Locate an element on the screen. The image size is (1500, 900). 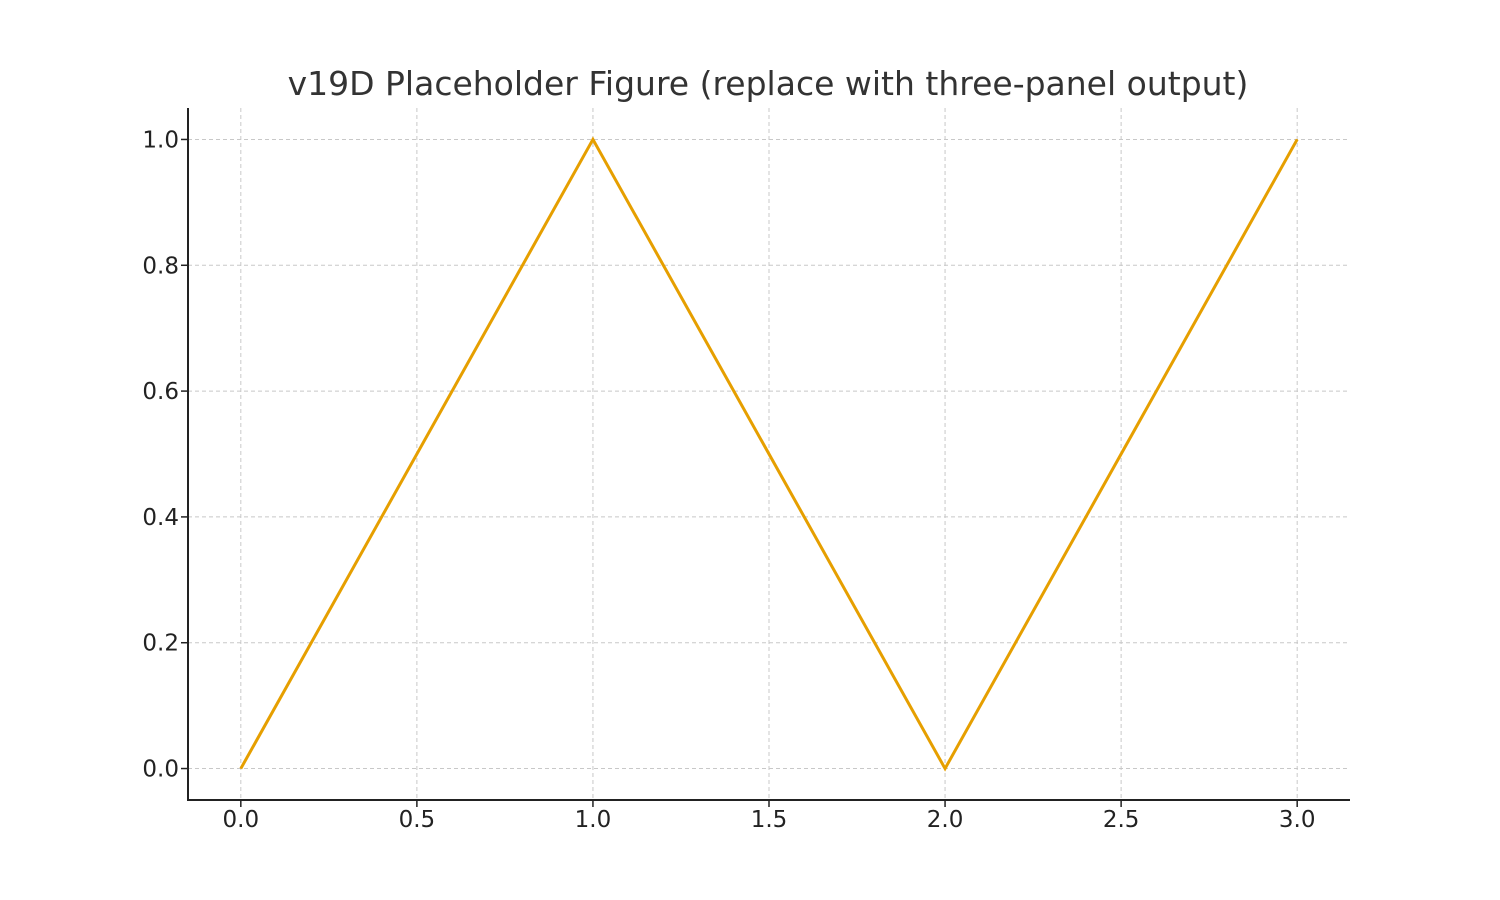
x-tick-label: 1.0 is located at coordinates (593, 820).